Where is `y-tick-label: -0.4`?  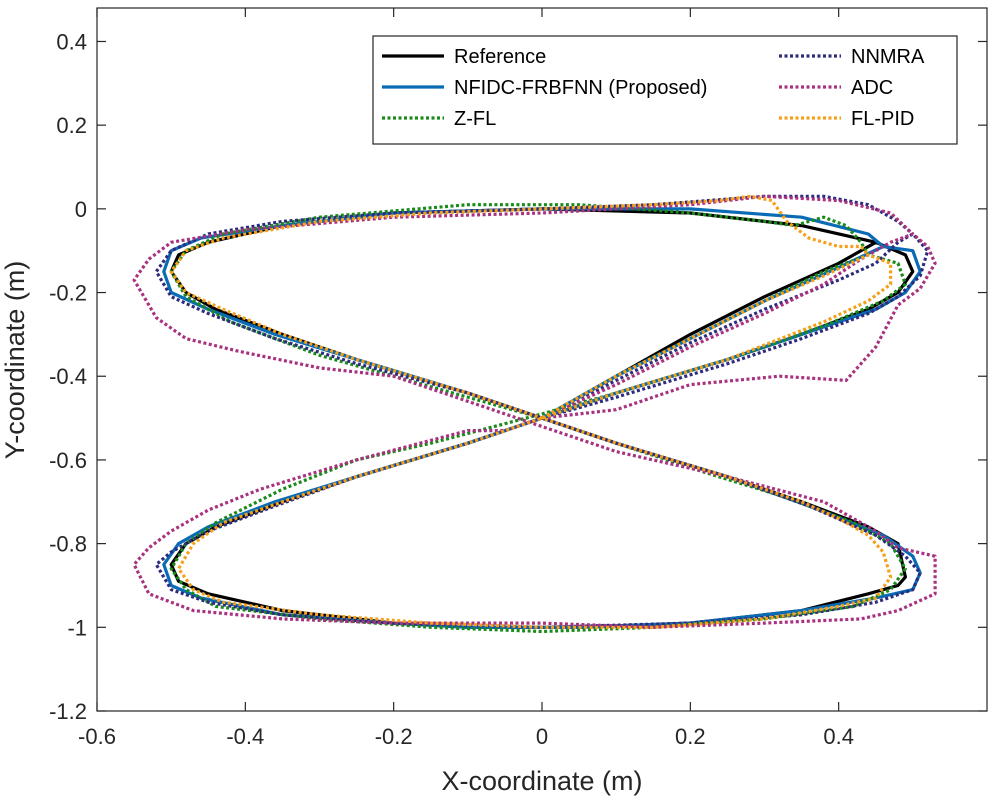 y-tick-label: -0.4 is located at coordinates (68, 376).